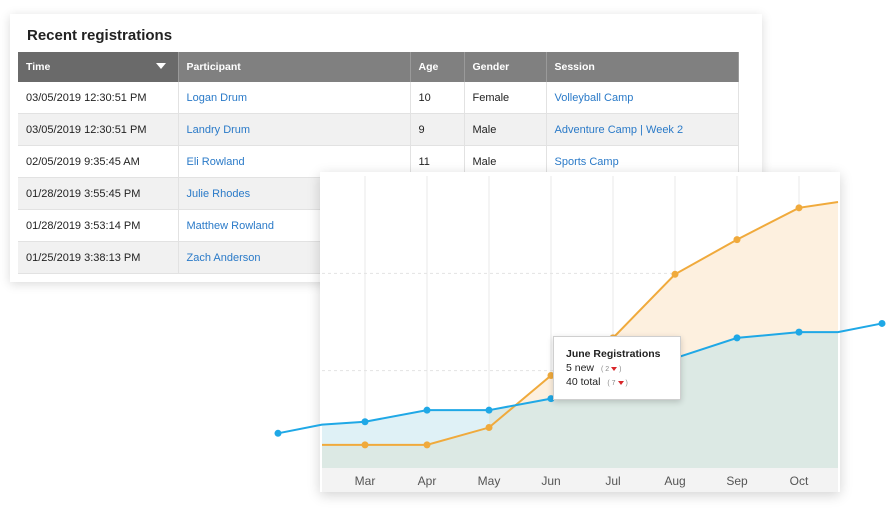 This screenshot has width=895, height=517. What do you see at coordinates (437, 129) in the screenshot?
I see `cell-age: 9` at bounding box center [437, 129].